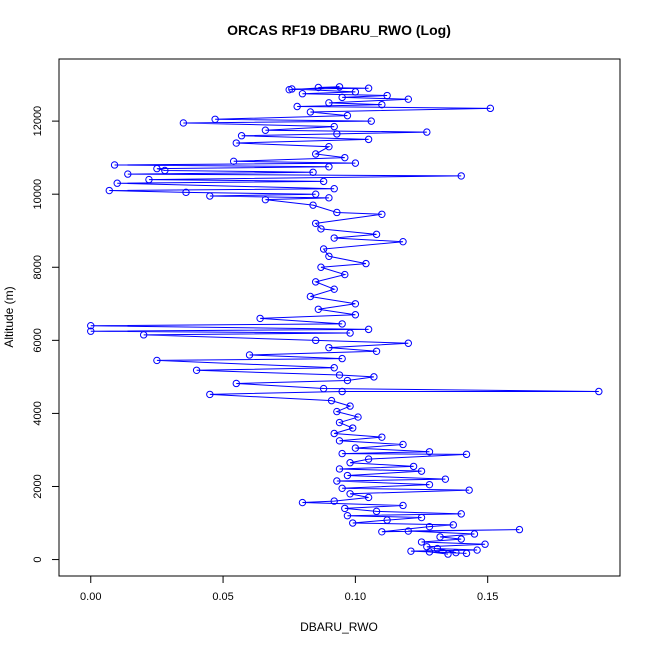 The image size is (650, 650). I want to click on x-tick-label: 0.05, so click(222, 597).